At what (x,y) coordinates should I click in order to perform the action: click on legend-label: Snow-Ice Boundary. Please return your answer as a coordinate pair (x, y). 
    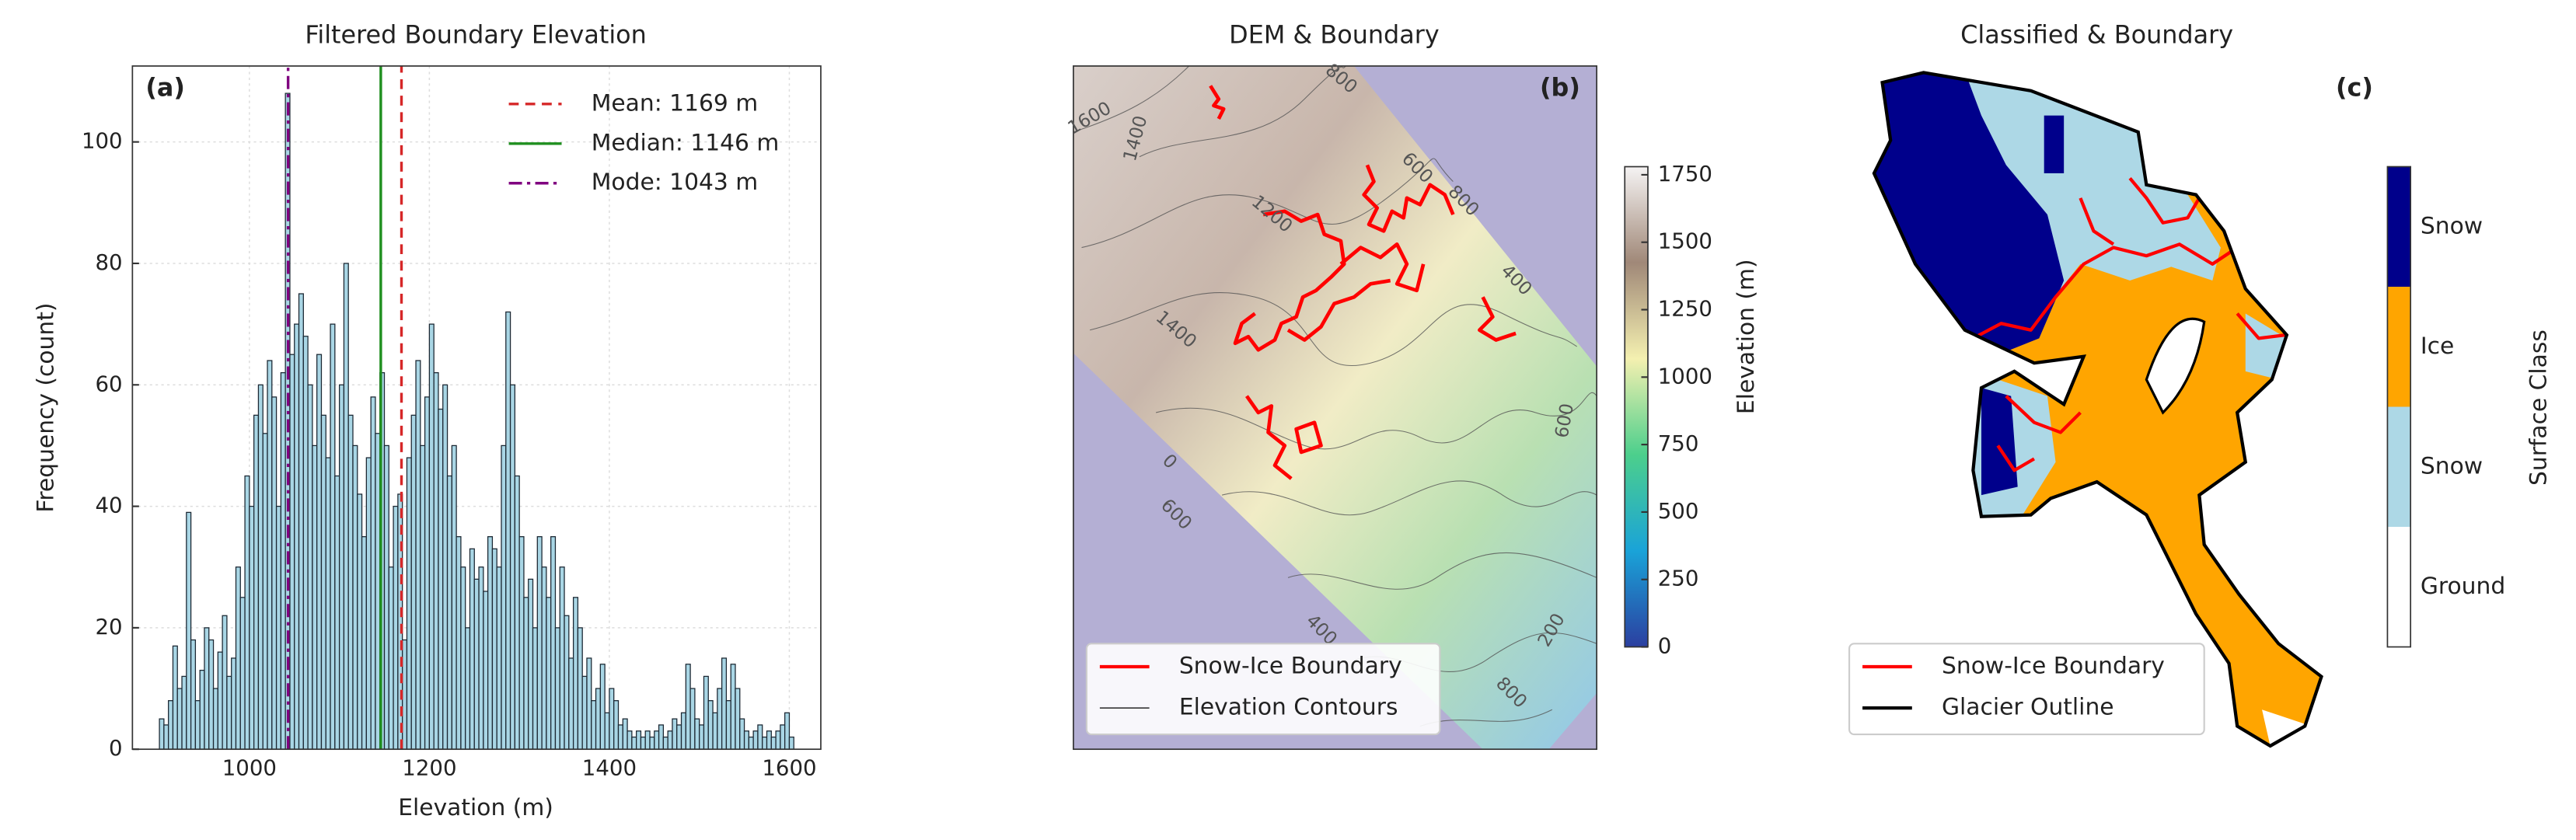
    Looking at the image, I should click on (2053, 667).